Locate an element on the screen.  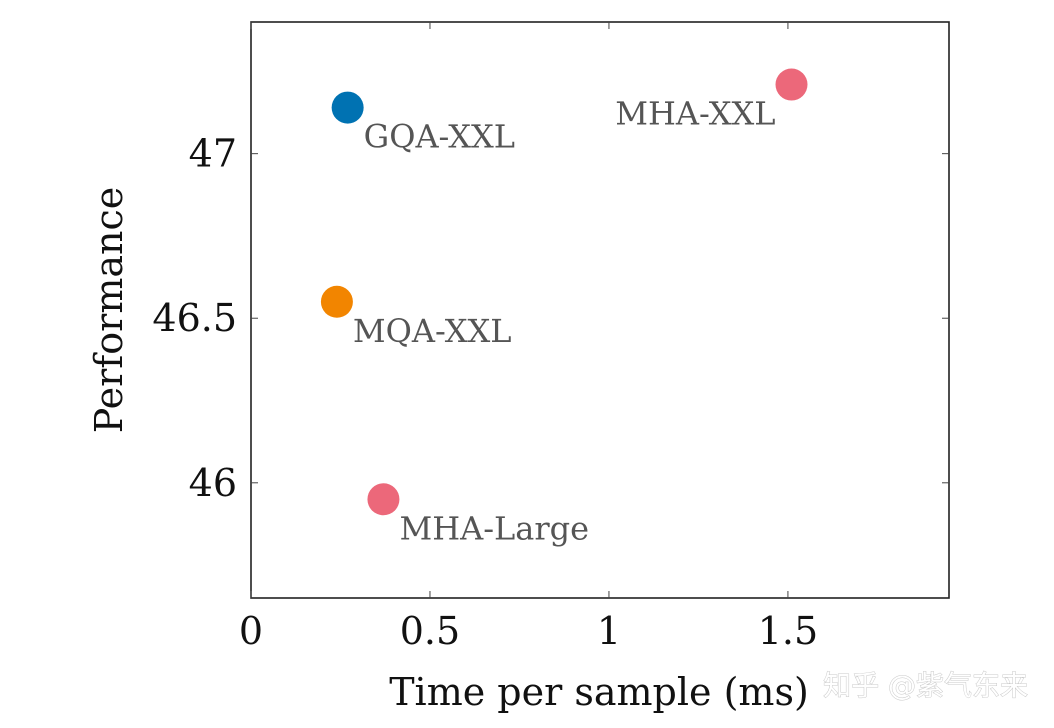
point-label: GQA-XXL is located at coordinates (439, 137).